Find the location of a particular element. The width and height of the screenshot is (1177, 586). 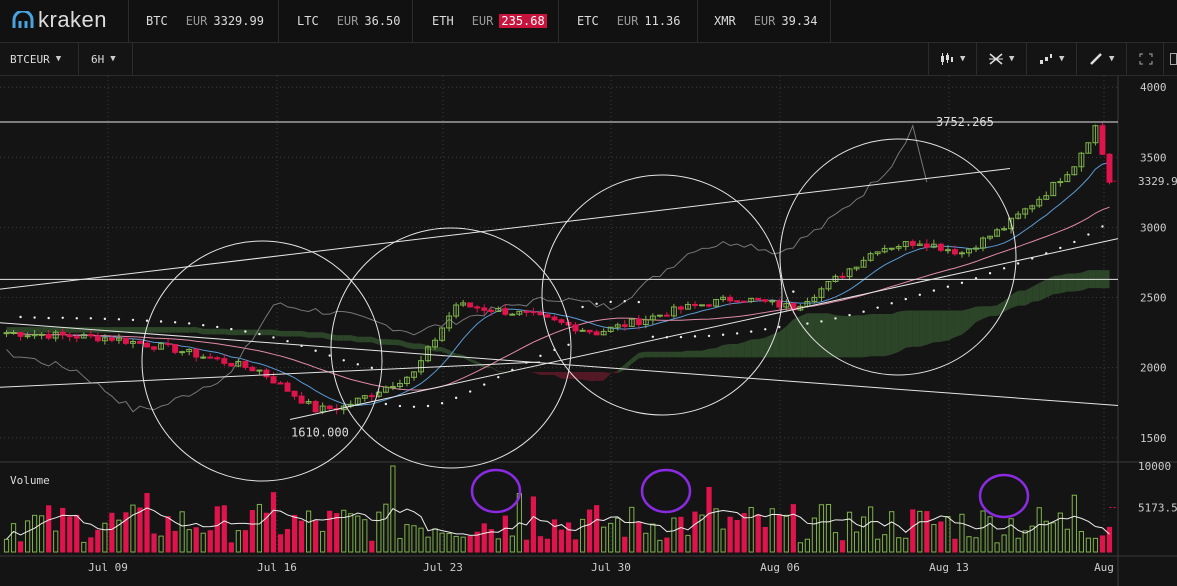

last-price-label: 3329.9 is located at coordinates (1157, 181).